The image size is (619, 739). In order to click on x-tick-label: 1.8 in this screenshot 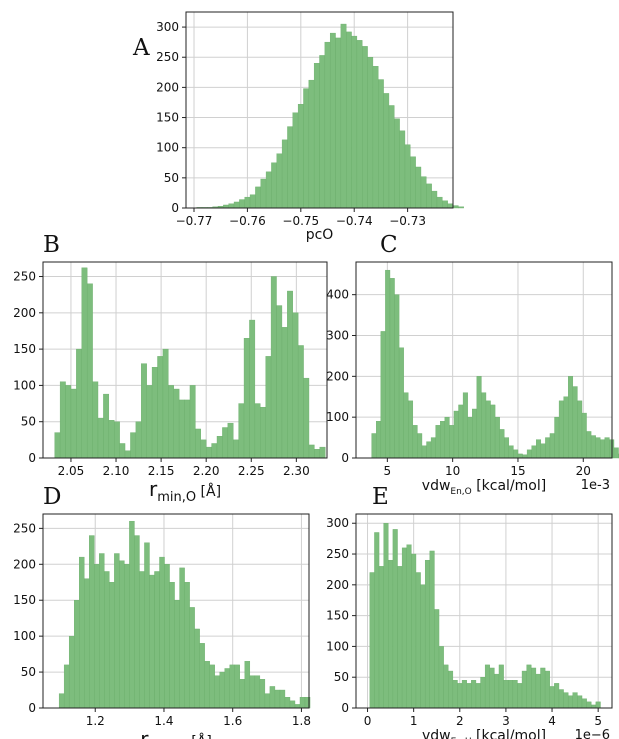, I will do `click(301, 721)`.